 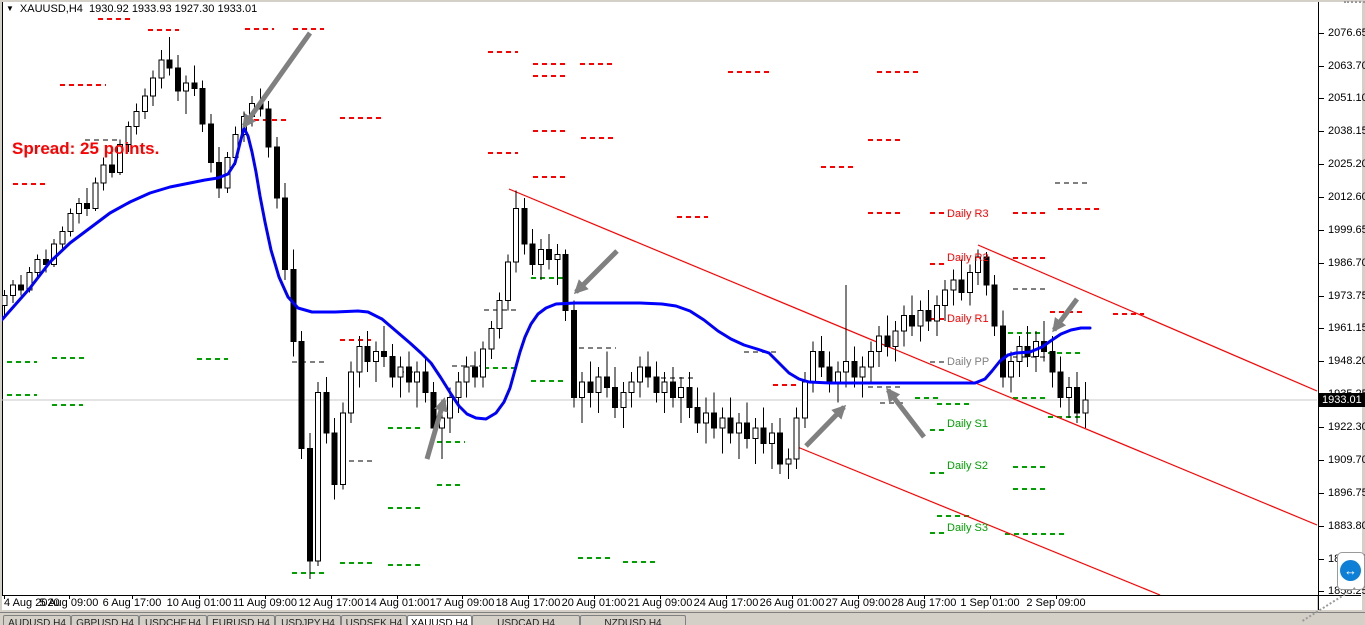 I want to click on time-axis-label: 11 Aug 09:00, so click(x=265, y=603).